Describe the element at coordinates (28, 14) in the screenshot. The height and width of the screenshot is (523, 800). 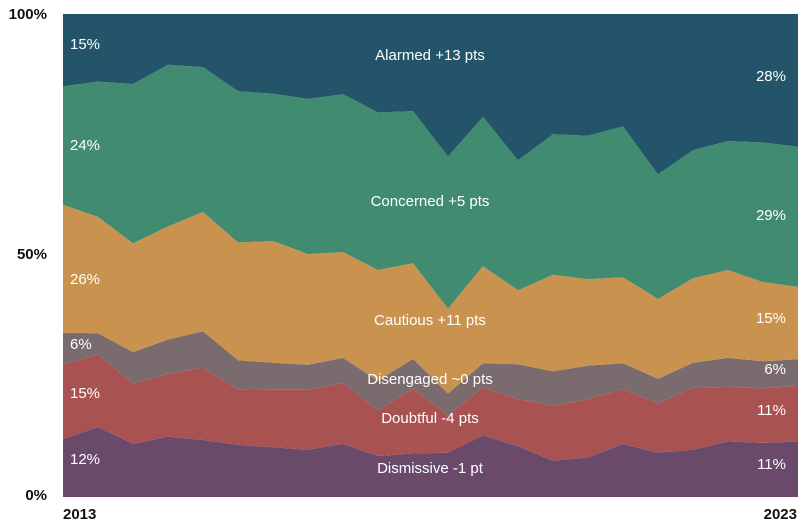
I see `y-tick-label-100: 100%` at that location.